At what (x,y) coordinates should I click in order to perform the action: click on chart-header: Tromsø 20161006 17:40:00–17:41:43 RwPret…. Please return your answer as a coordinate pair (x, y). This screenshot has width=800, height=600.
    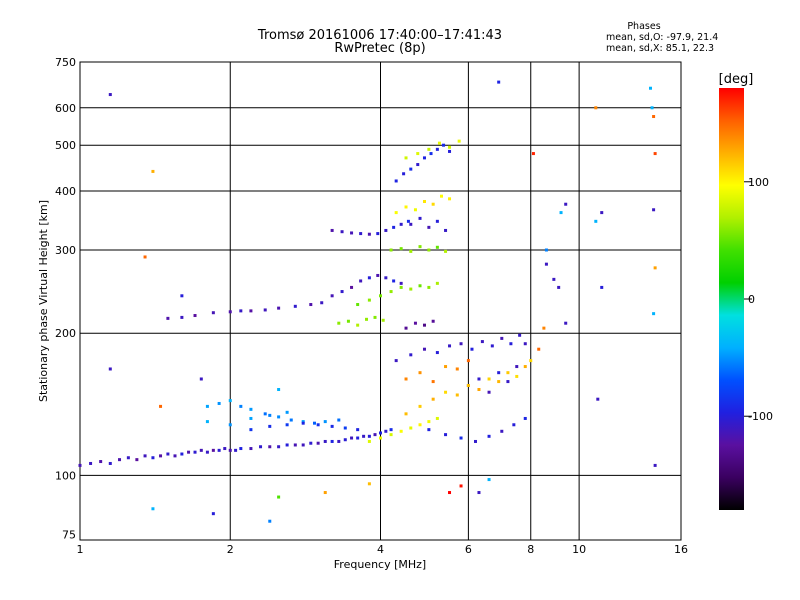
    Looking at the image, I should click on (487, 38).